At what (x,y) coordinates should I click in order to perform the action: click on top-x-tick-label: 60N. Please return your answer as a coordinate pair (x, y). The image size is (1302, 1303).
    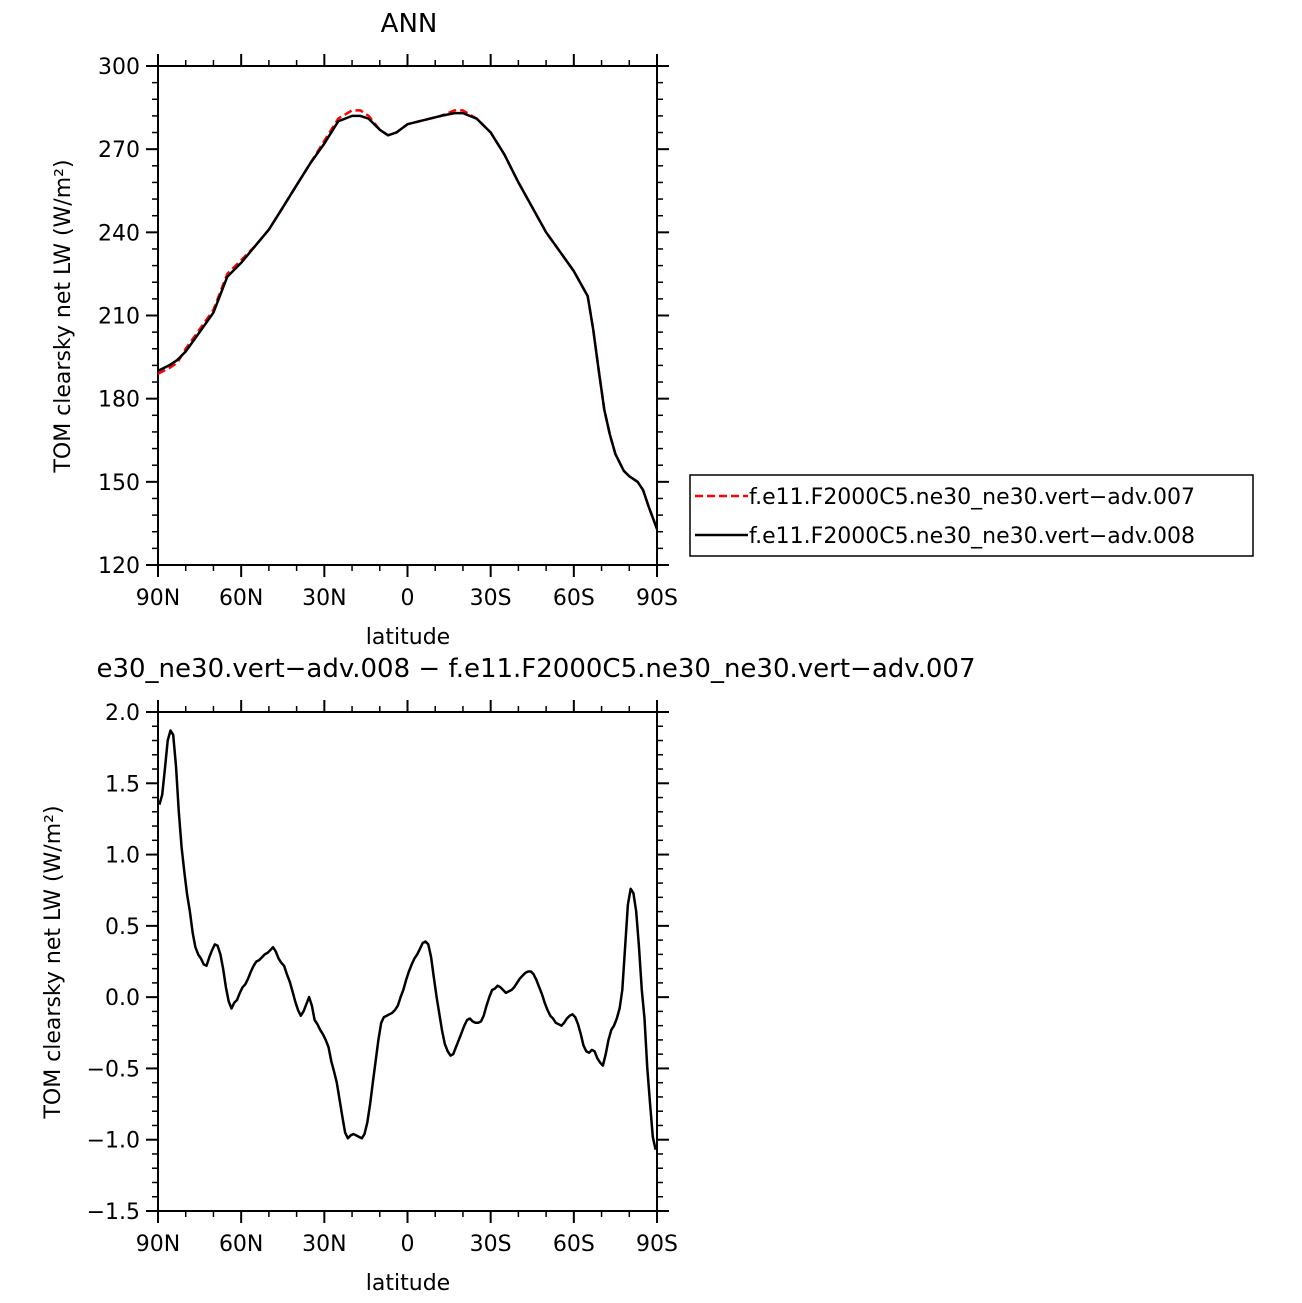
    Looking at the image, I should click on (241, 598).